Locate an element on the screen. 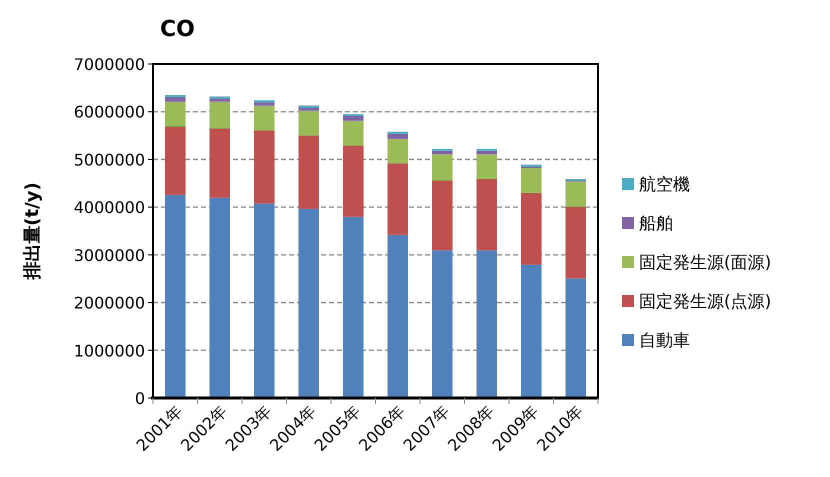 This screenshot has height=477, width=830. legend-label: 固定発生源(面源) is located at coordinates (705, 263).